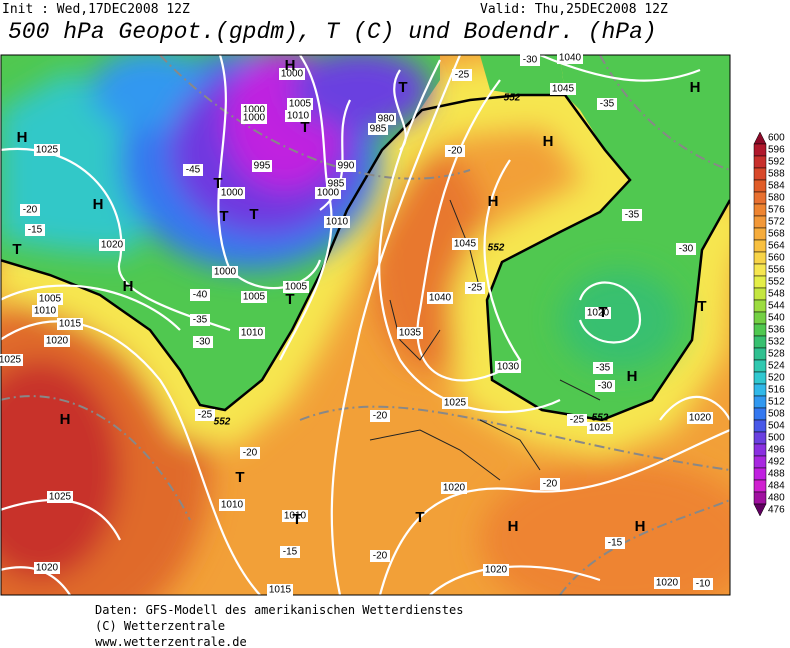  What do you see at coordinates (776, 366) in the screenshot?
I see `colorbar-label: 524` at bounding box center [776, 366].